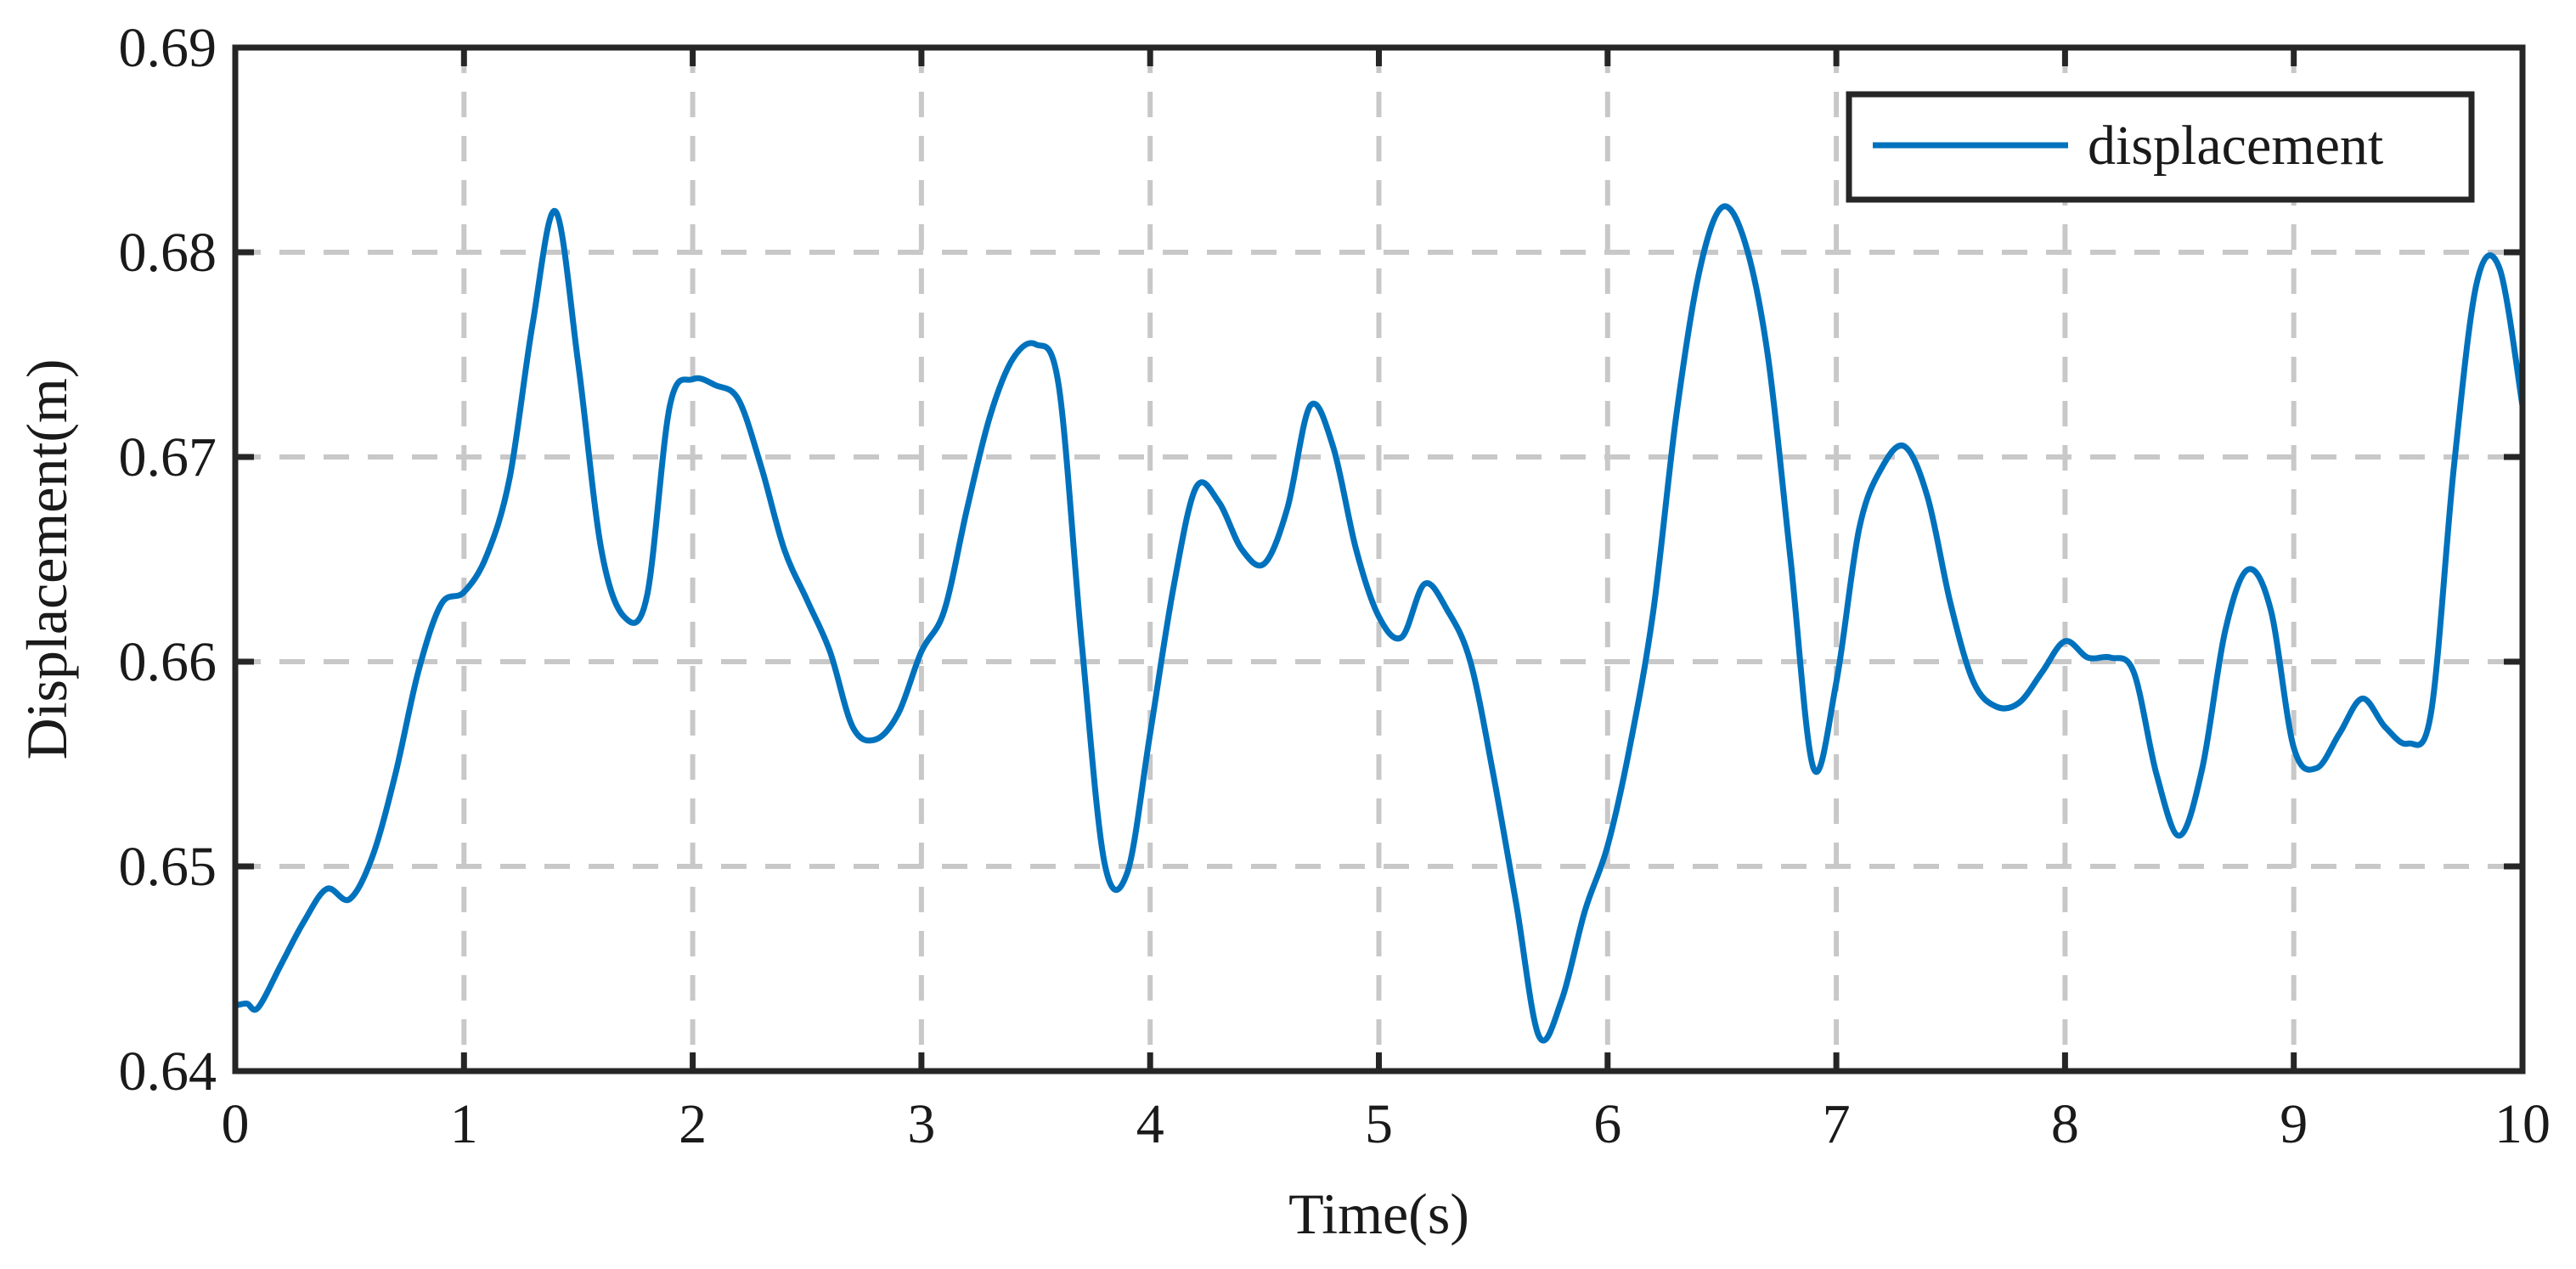 Image resolution: width=2576 pixels, height=1269 pixels. What do you see at coordinates (2065, 1124) in the screenshot?
I see `x-tick-label: 8` at bounding box center [2065, 1124].